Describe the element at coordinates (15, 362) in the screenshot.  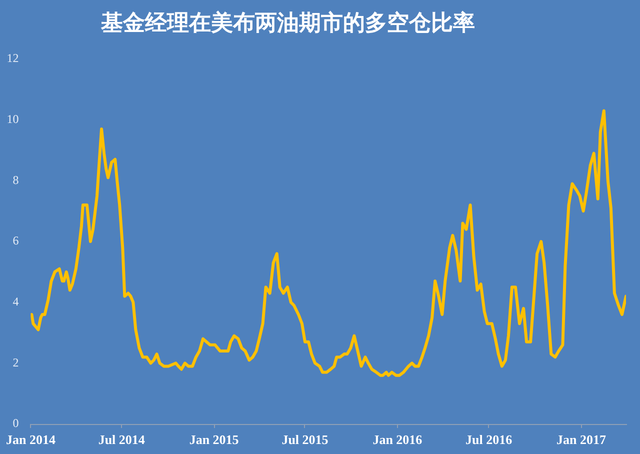
I see `y-tick-label: 2` at that location.